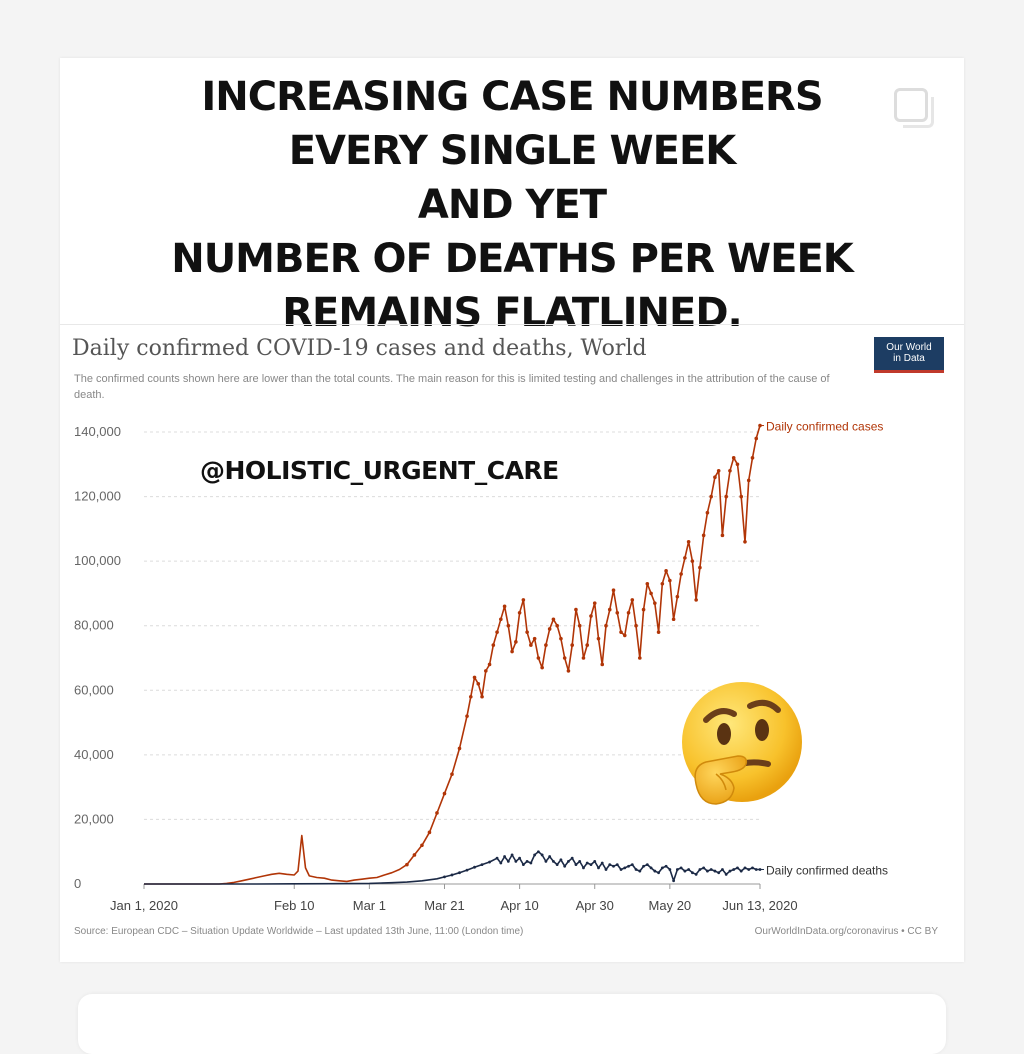  I want to click on our-world-in-data-logo: Our World in Data, so click(909, 355).